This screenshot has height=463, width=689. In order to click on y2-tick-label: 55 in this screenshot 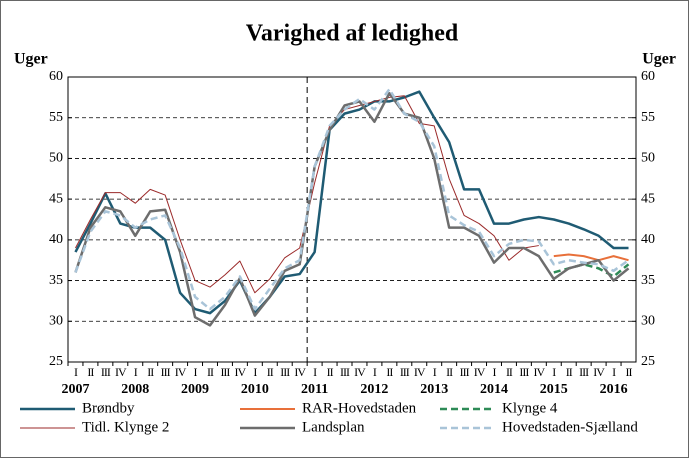, I will do `click(648, 117)`.